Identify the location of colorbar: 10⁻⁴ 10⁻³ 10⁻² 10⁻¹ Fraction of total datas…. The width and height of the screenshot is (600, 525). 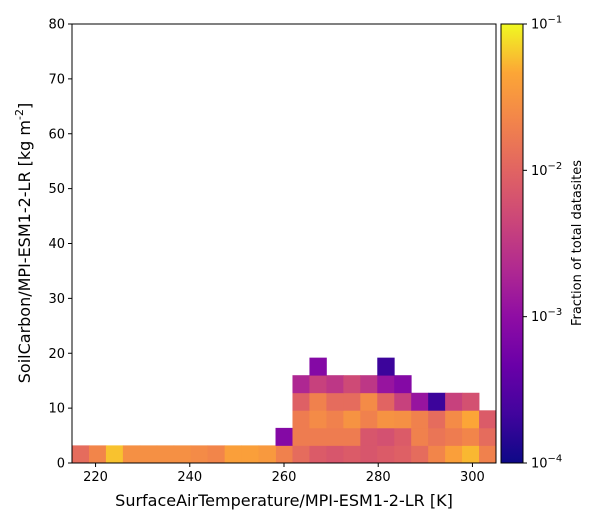
(542, 243).